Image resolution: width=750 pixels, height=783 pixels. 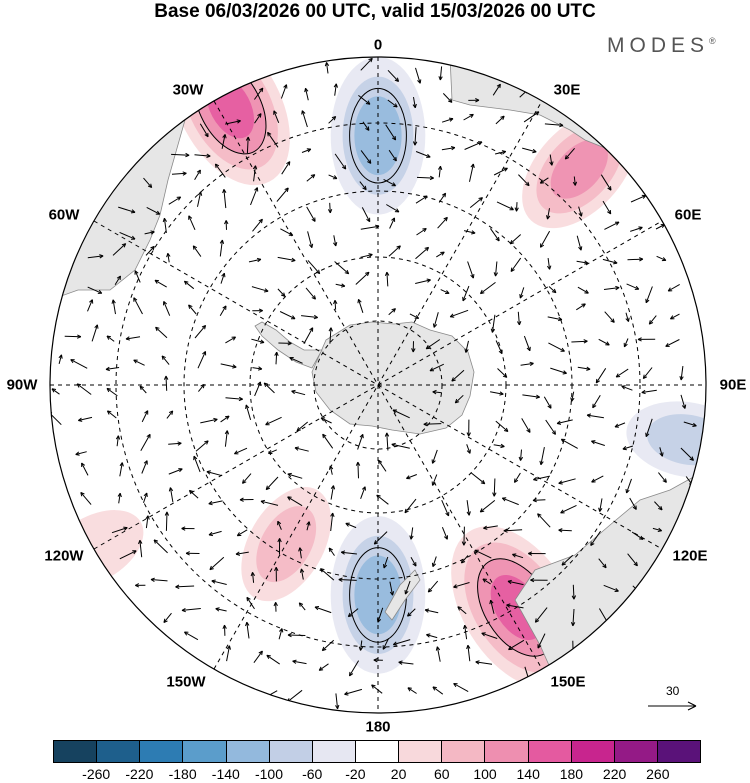 I want to click on lon-label-120w: 120W, so click(x=64, y=556).